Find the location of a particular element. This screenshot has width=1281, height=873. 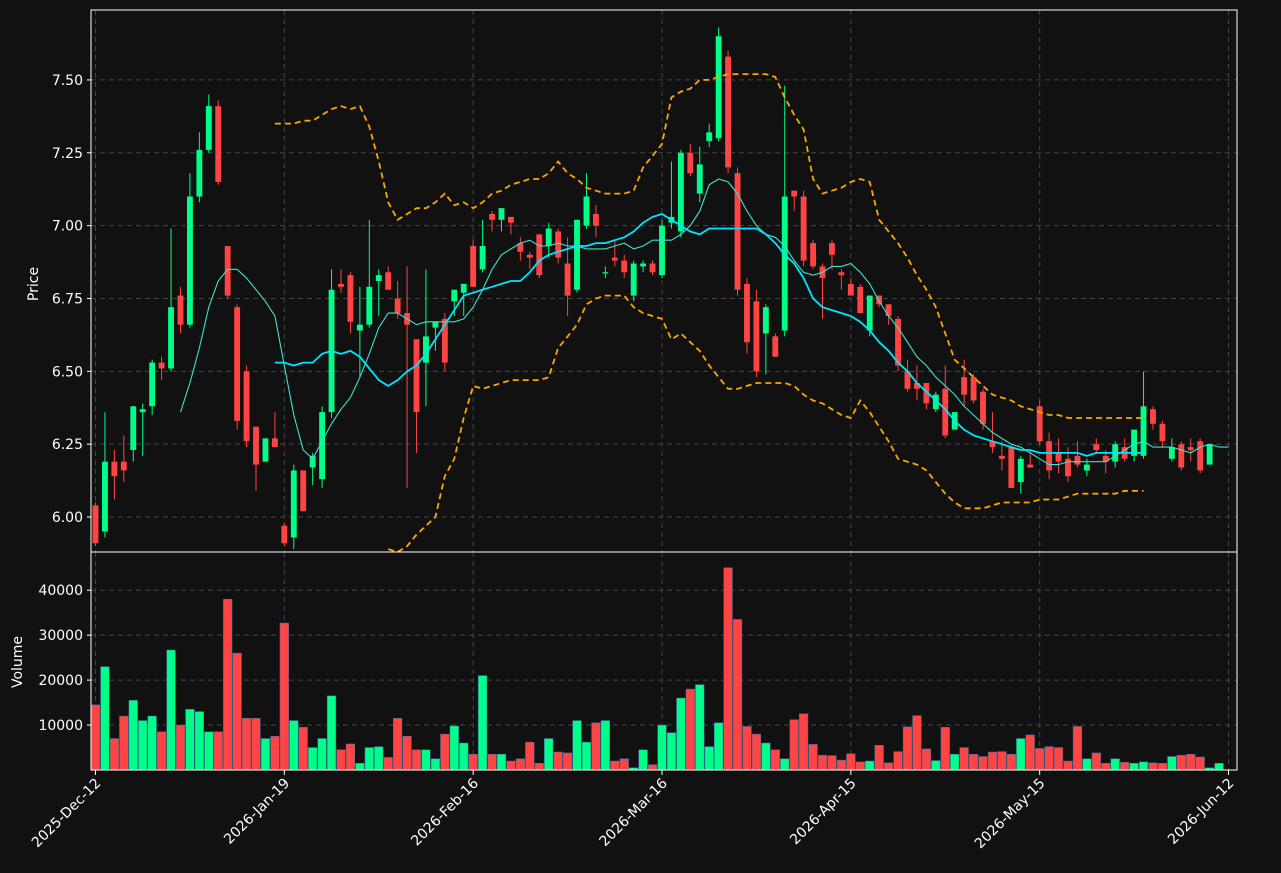

price-tick-label: 6.75 is located at coordinates (67, 299).